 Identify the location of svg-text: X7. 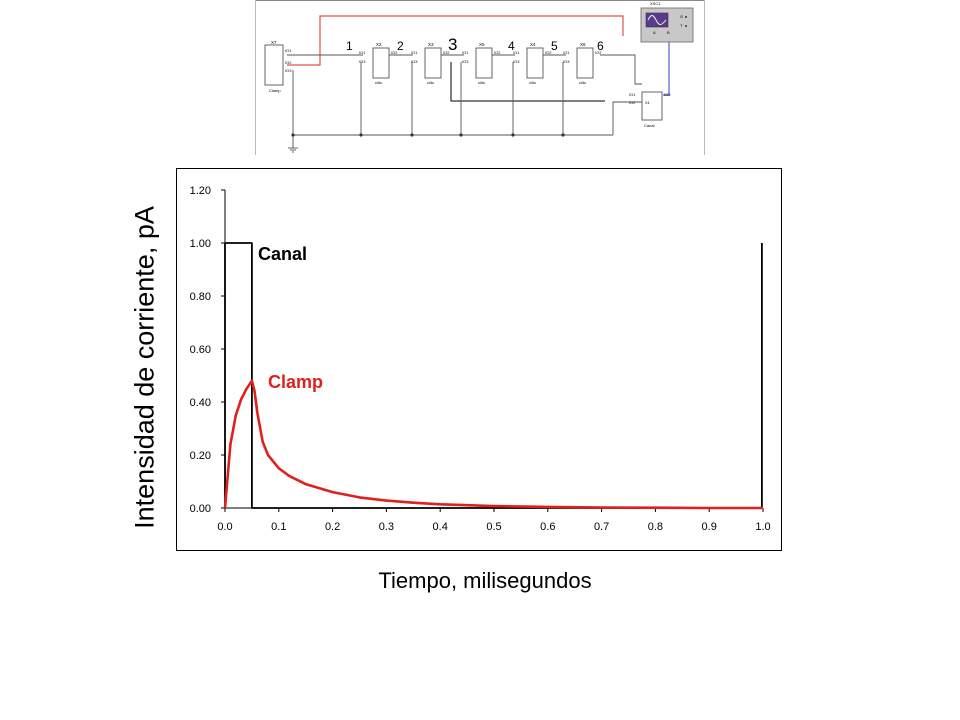
(274, 42).